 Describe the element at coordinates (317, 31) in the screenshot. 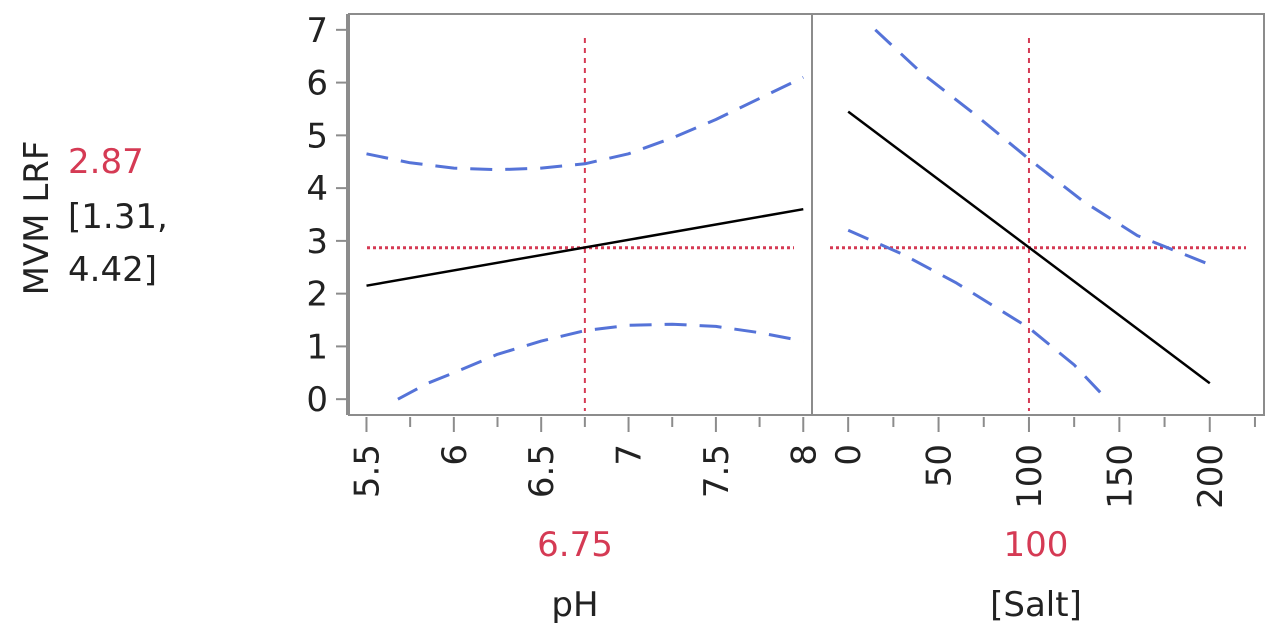

I see `y-tick-label: 7` at that location.